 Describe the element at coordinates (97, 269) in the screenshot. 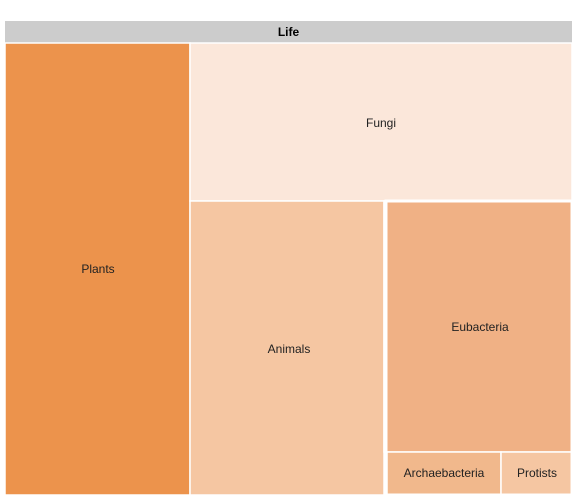

I see `treemap-label-plants: Plants` at that location.